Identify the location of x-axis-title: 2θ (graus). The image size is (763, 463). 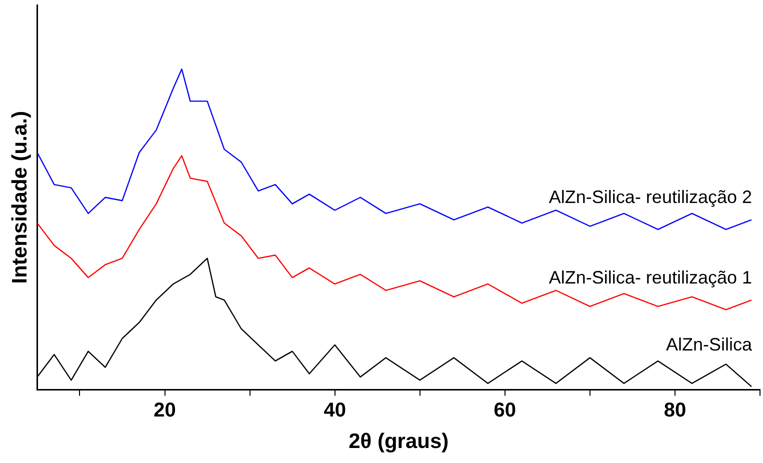
(398, 442).